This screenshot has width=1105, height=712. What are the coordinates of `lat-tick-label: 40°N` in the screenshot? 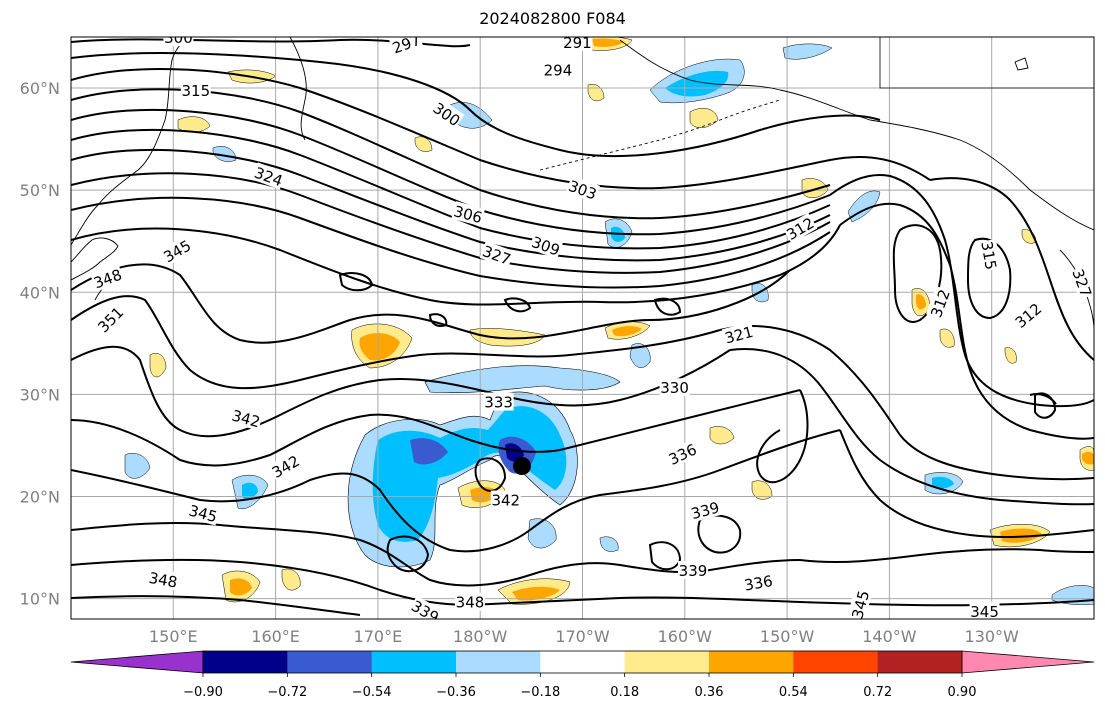 It's located at (40, 292).